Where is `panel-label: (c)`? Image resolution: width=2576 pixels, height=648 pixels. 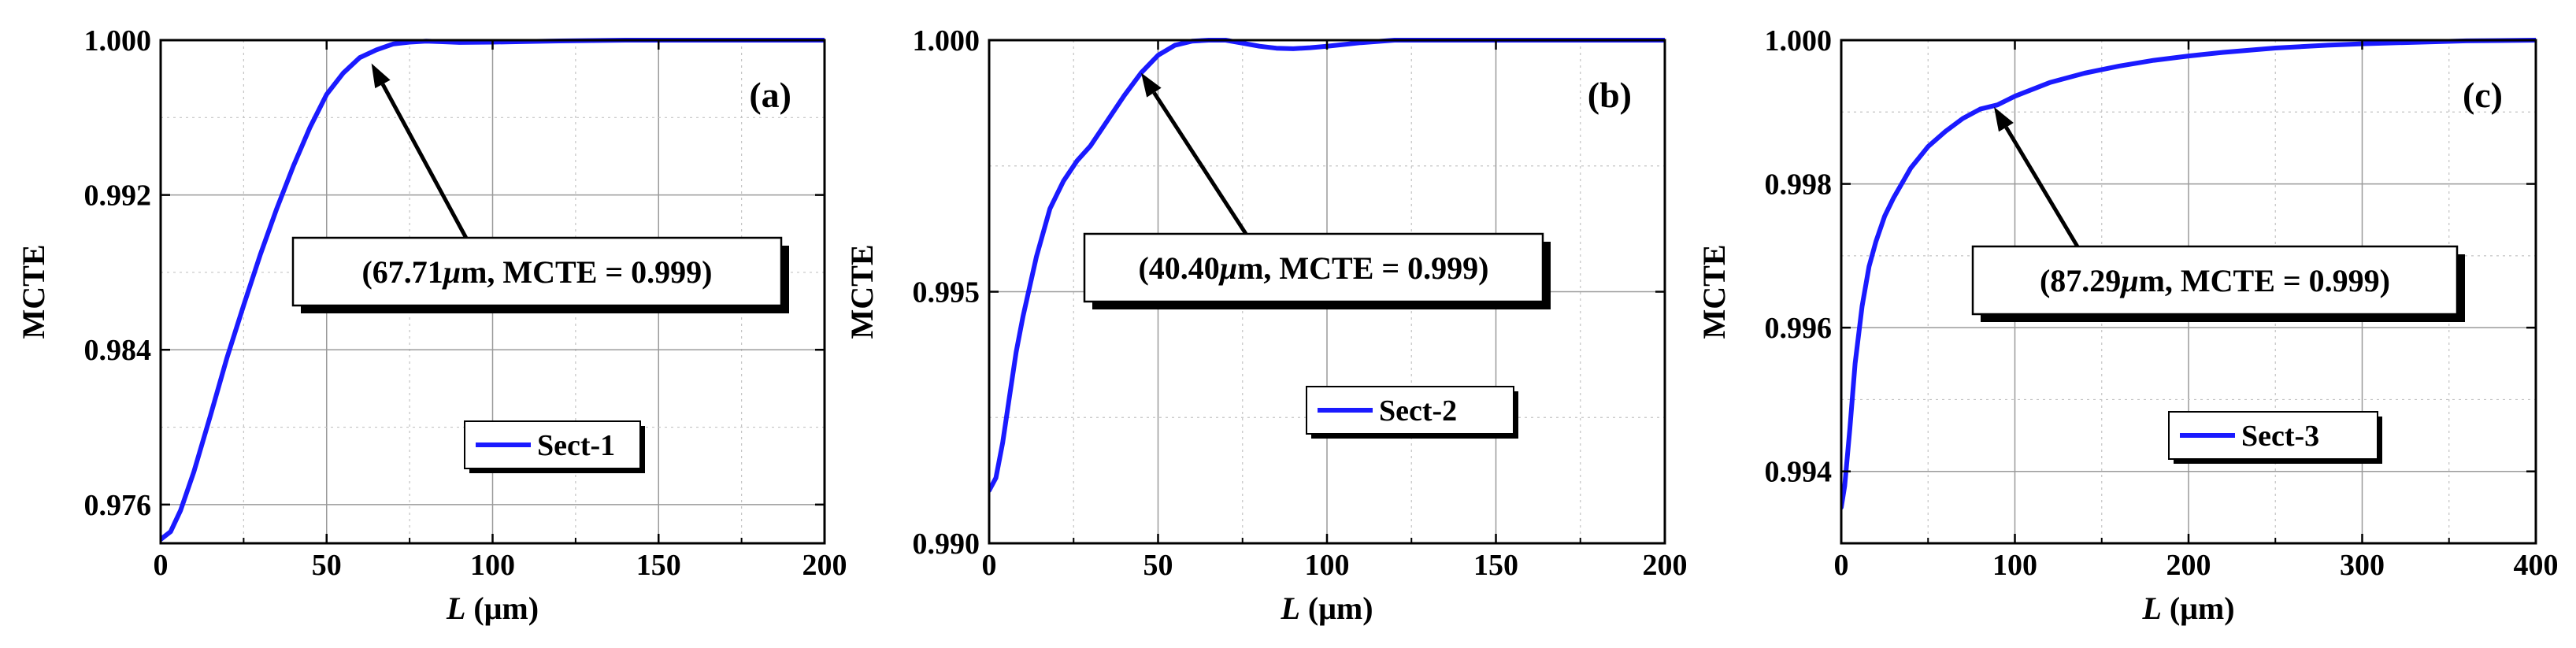 panel-label: (c) is located at coordinates (2483, 95).